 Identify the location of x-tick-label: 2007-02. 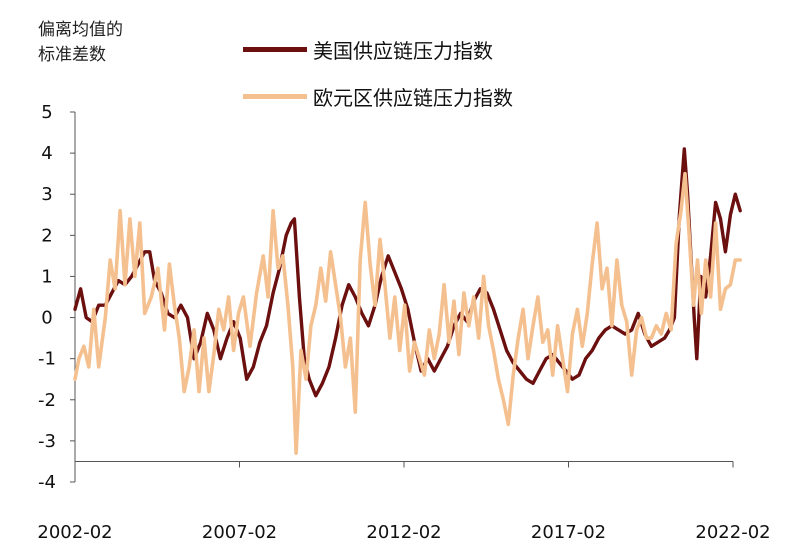
(239, 532).